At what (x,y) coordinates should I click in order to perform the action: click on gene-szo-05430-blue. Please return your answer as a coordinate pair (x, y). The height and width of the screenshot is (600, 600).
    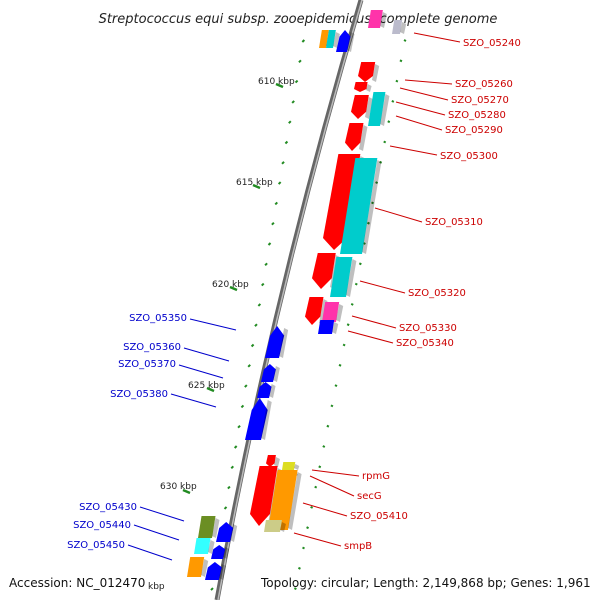
    Looking at the image, I should click on (225, 532).